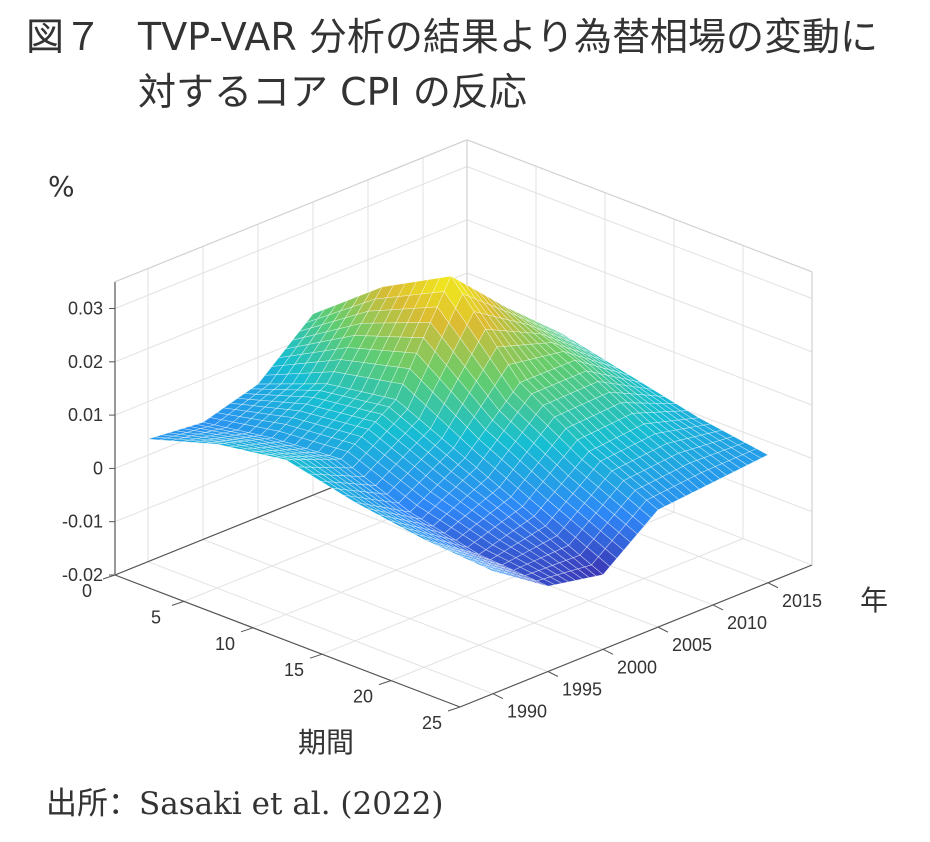  Describe the element at coordinates (874, 600) in the screenshot. I see `y-axis-title: 年` at that location.